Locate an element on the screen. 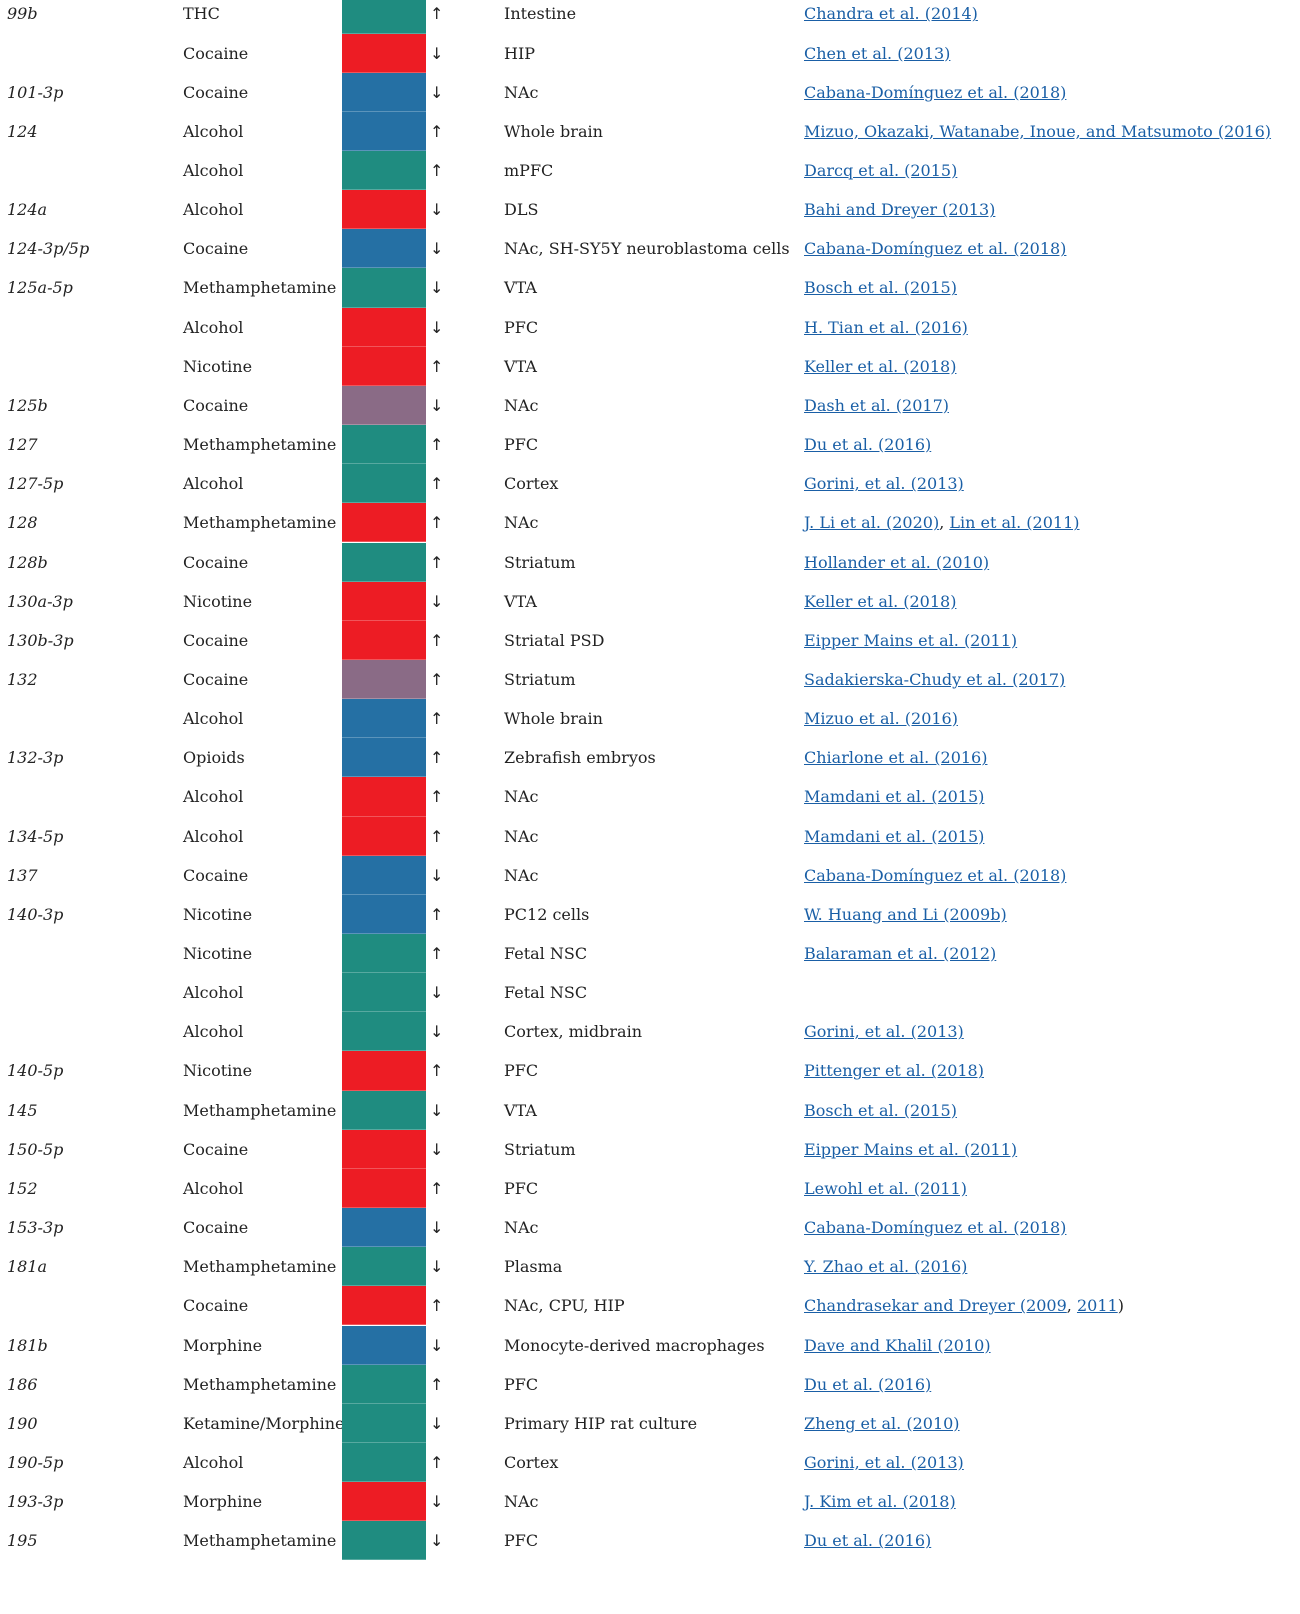 The height and width of the screenshot is (1614, 1300). reference-link: J. Kim et al. (2018) is located at coordinates (880, 1502).